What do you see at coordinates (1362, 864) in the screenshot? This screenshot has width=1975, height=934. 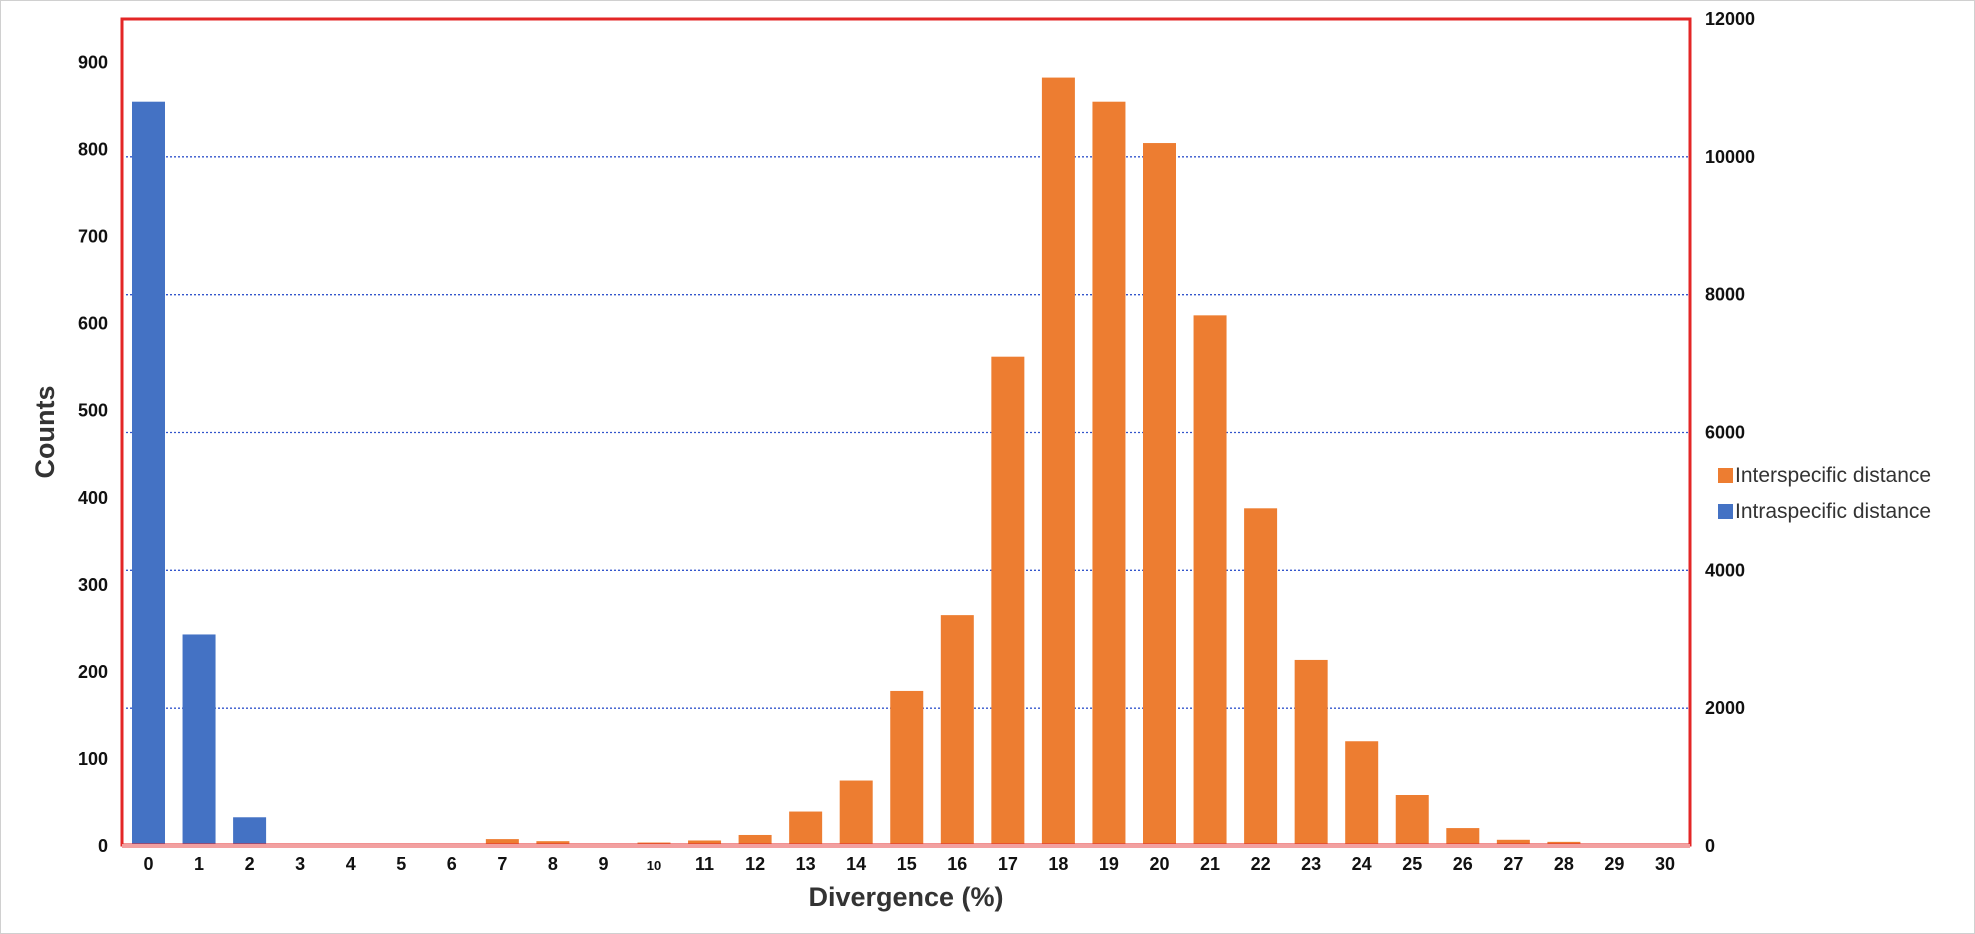 I see `x-tick-label: 24` at bounding box center [1362, 864].